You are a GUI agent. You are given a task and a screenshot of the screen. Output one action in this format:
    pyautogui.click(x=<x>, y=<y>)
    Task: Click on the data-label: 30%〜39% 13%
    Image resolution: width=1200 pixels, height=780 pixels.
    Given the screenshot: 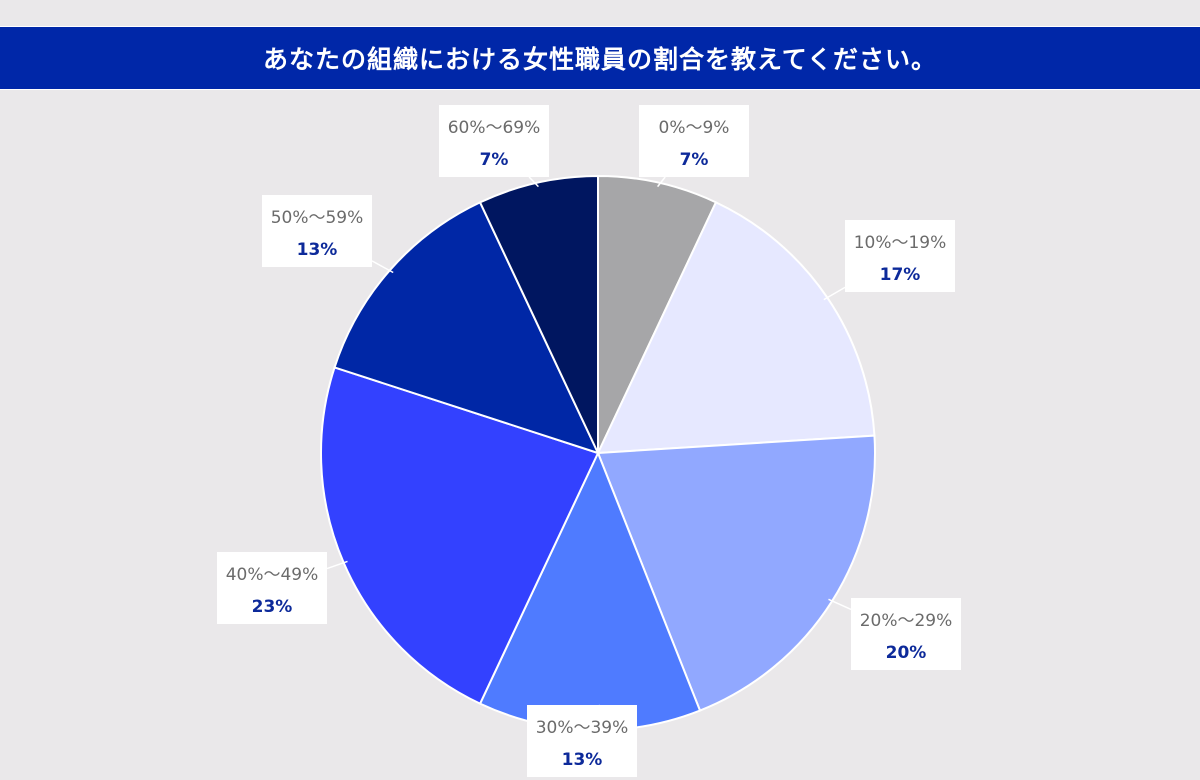 What is the action you would take?
    pyautogui.click(x=582, y=741)
    